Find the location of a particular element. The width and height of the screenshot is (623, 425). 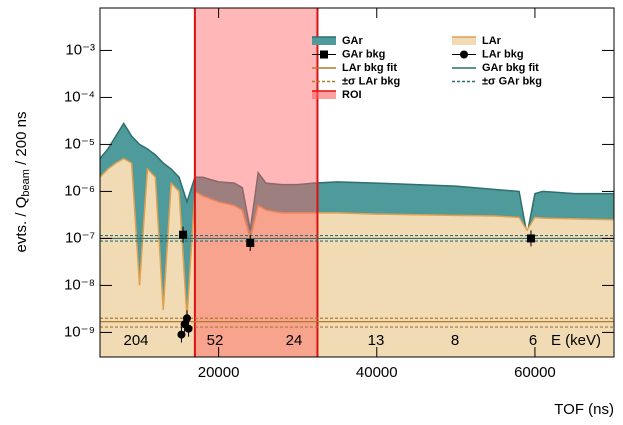

legend-label: ROI is located at coordinates (352, 95).